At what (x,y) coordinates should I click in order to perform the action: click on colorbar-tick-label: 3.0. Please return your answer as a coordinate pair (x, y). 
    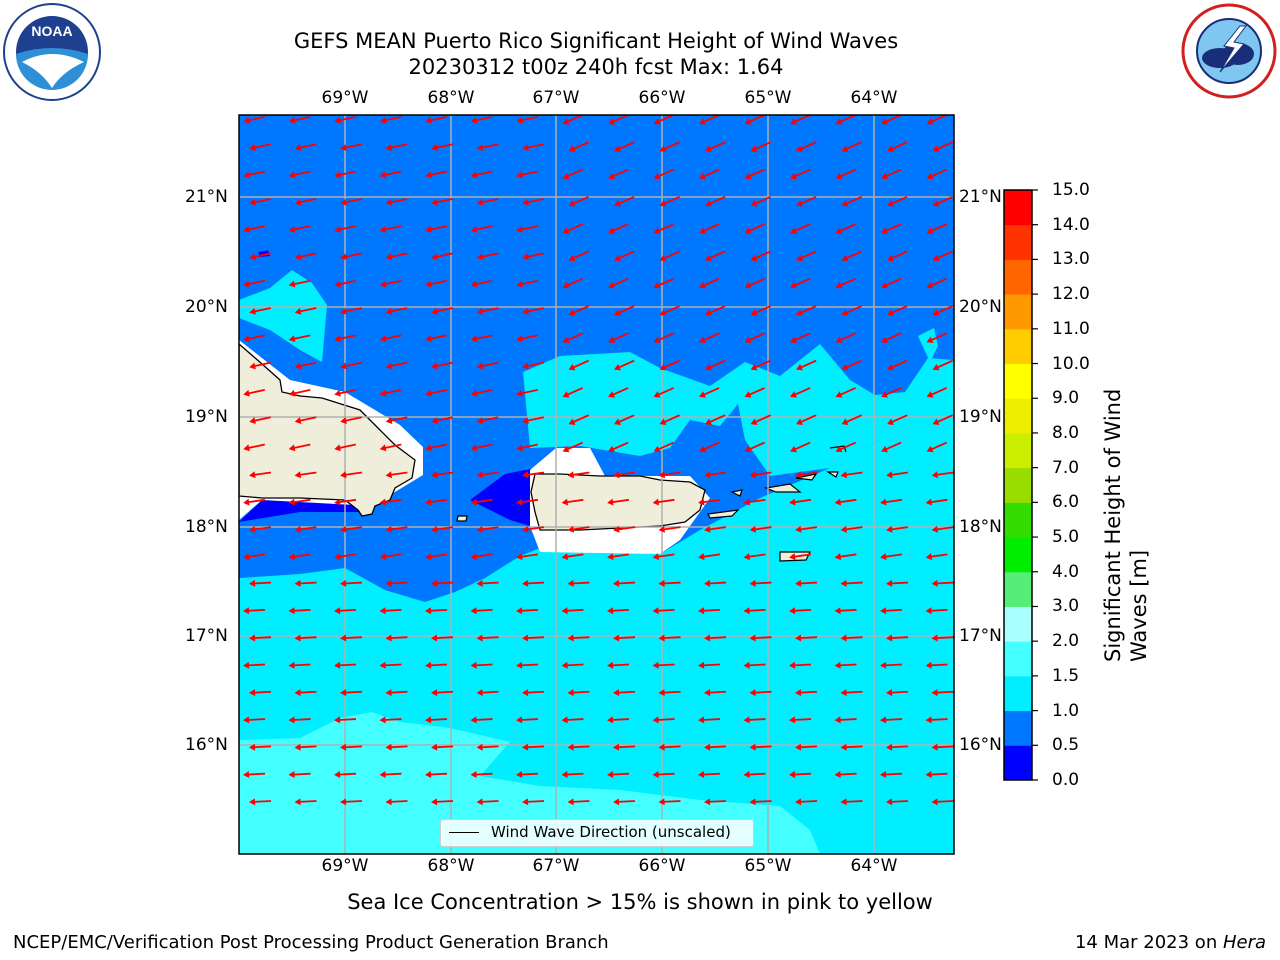
    Looking at the image, I should click on (1066, 606).